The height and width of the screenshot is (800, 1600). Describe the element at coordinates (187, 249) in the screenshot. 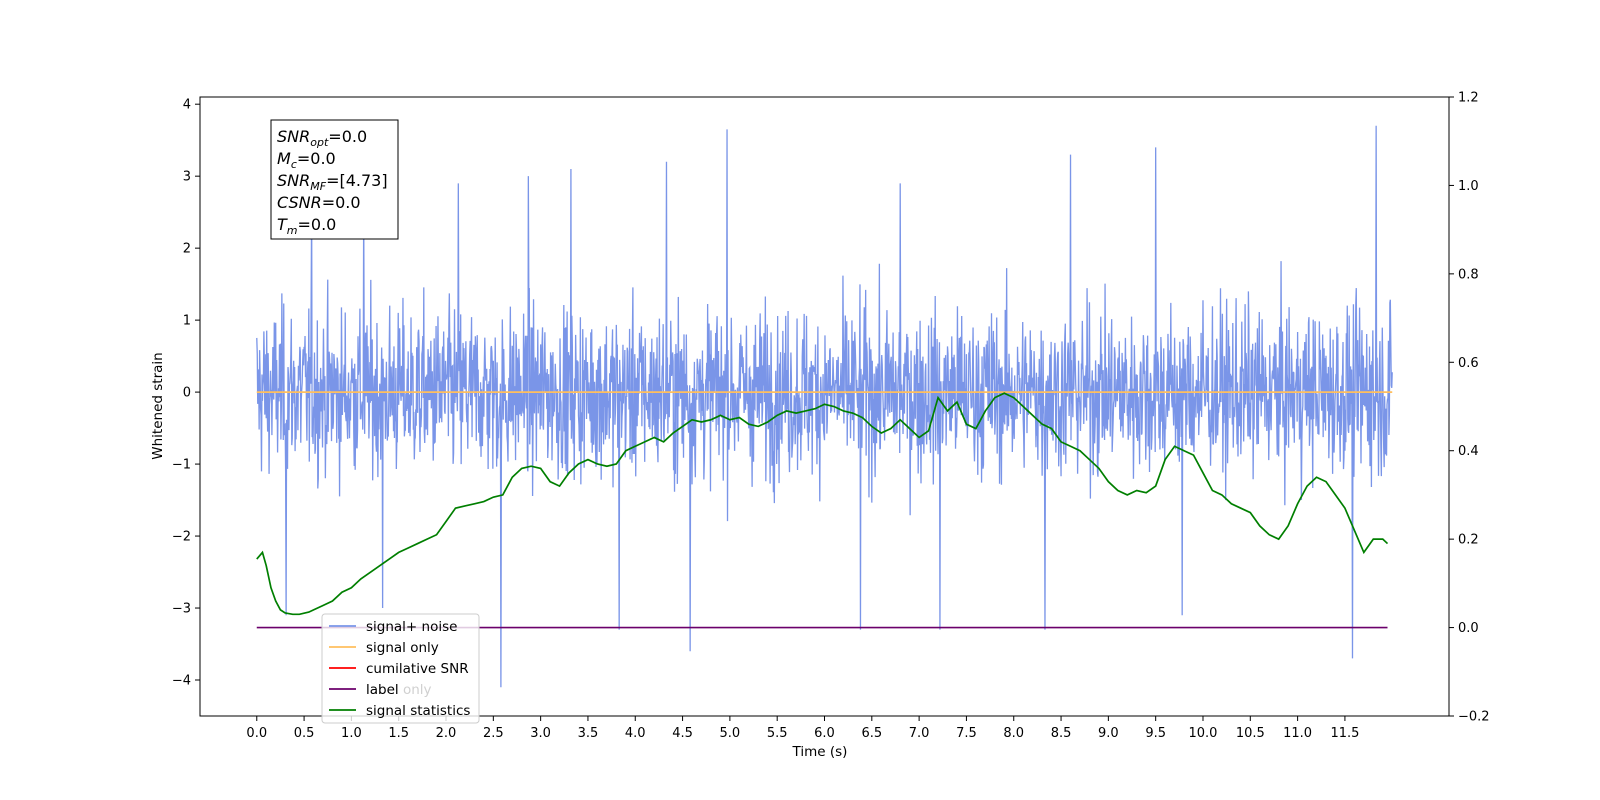

I see `y-left-tick-label: 2` at that location.